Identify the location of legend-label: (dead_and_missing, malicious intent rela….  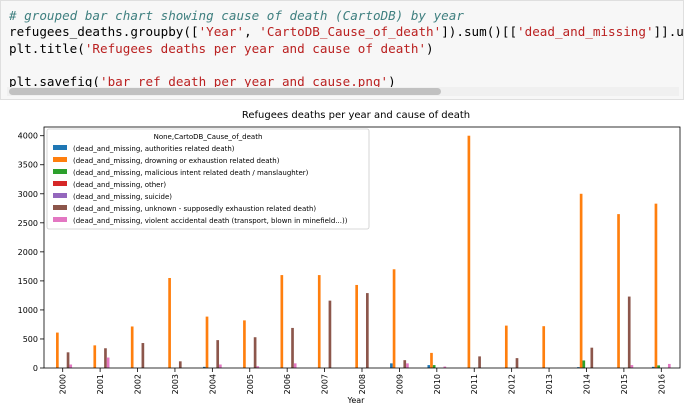
(191, 173).